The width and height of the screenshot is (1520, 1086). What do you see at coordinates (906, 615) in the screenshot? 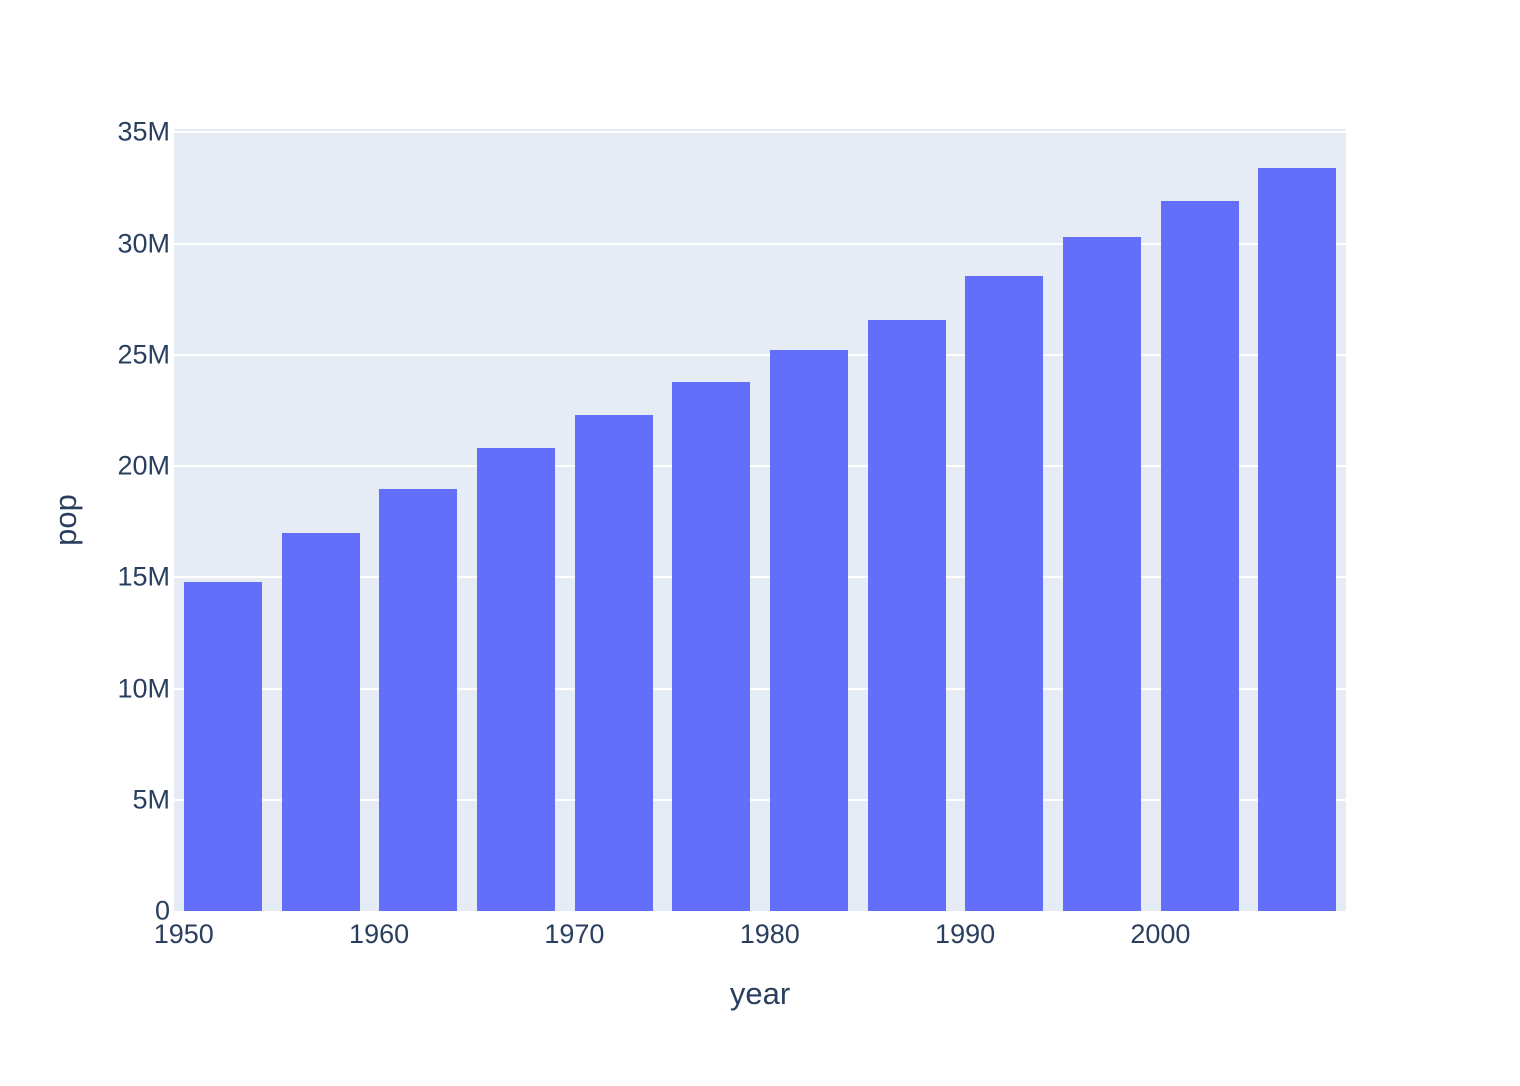
I see `bar-1987` at bounding box center [906, 615].